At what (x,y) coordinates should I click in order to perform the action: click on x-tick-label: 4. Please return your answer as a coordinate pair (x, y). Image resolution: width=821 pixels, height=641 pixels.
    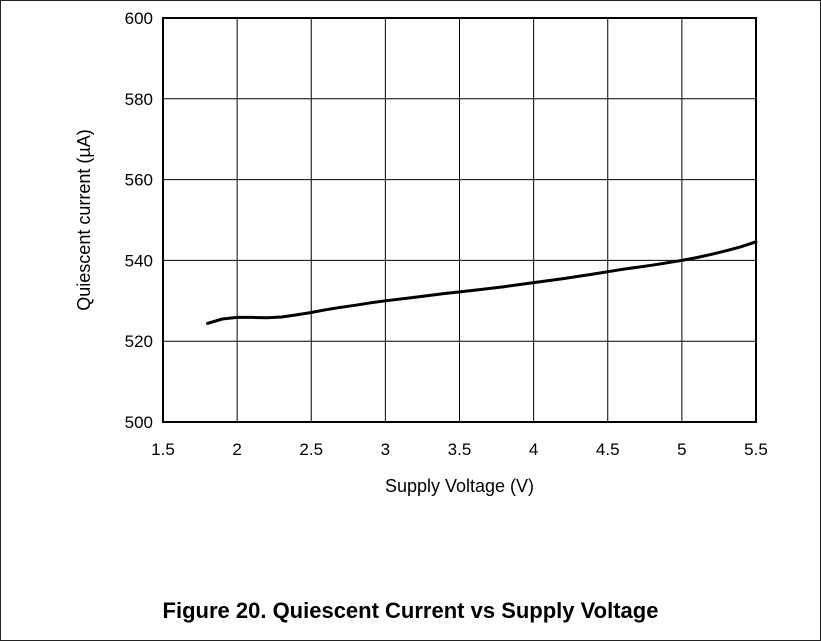
    Looking at the image, I should click on (533, 449).